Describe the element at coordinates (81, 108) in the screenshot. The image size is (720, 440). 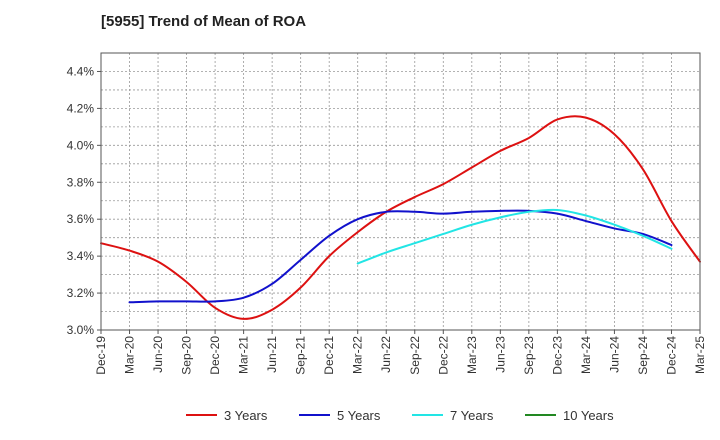
I see `y-tick-label: 4.2%` at that location.